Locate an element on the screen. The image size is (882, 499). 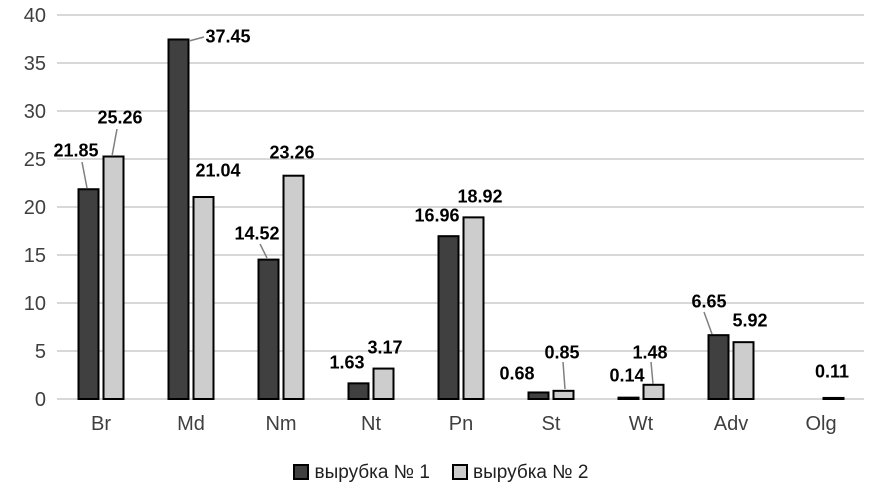
bar-series1-wt is located at coordinates (628, 398).